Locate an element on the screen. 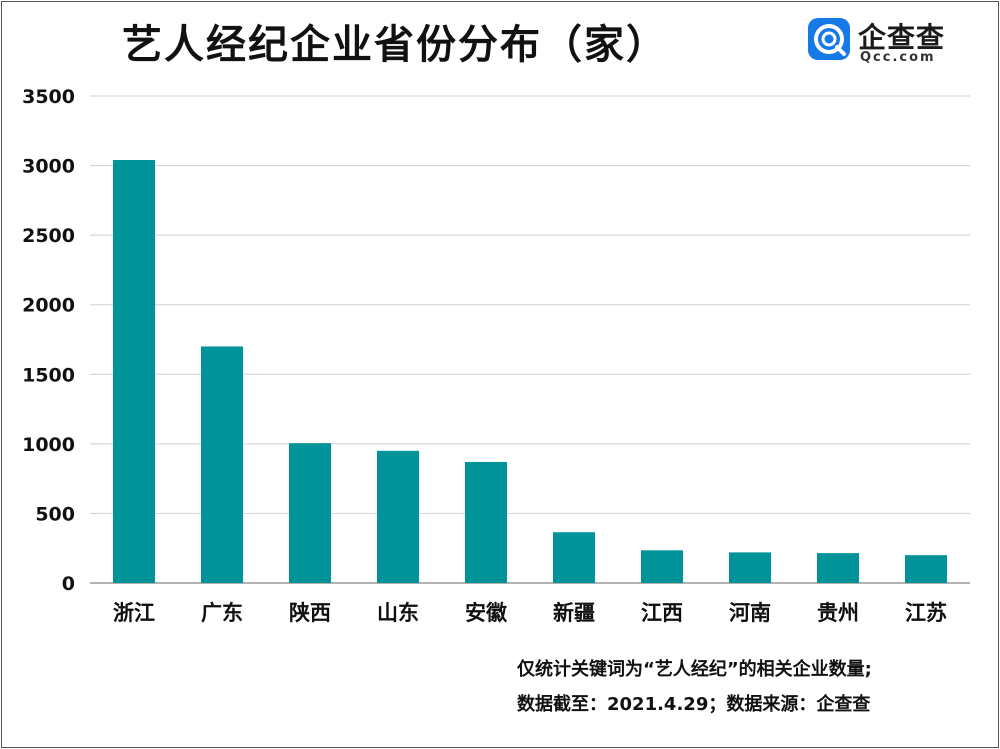 This screenshot has height=749, width=1000. y-tick-label: 3500 is located at coordinates (48, 97).